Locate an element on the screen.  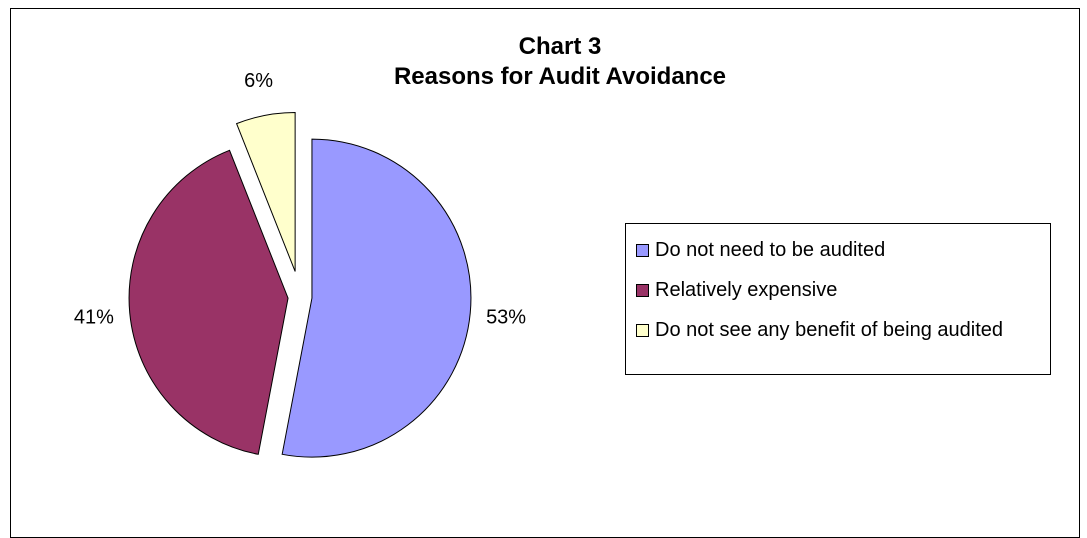
legend-item-no-benefit: Do not see any benefit of being audited is located at coordinates (843, 330).